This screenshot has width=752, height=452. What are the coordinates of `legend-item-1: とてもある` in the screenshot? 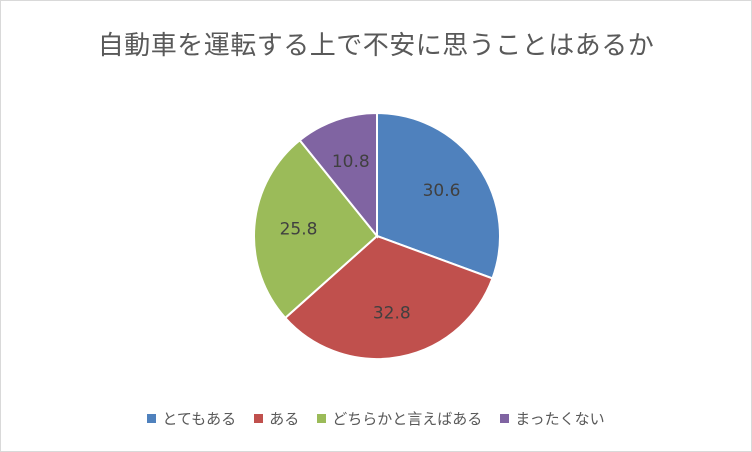 It's located at (191, 418).